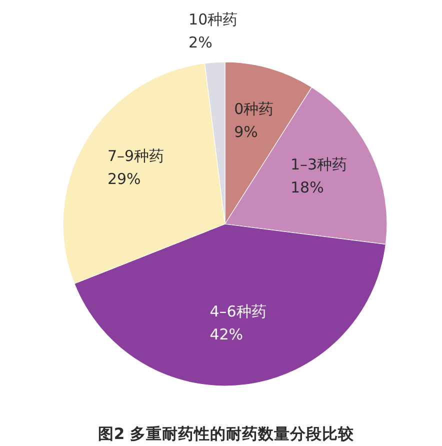 The image size is (442, 446). Describe the element at coordinates (124, 179) in the screenshot. I see `data-label: 29%` at that location.